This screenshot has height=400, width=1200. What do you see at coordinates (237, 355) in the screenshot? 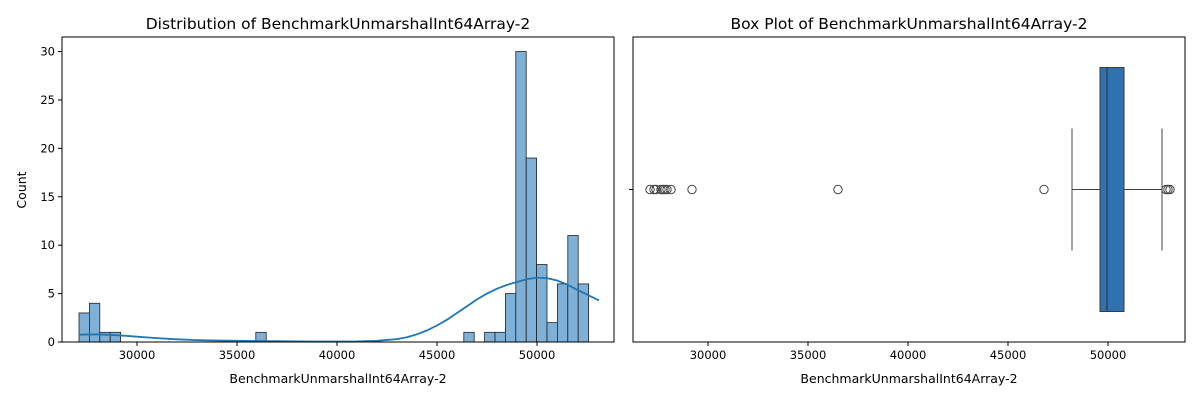
I see `histogram-x-tick-label: 35000` at bounding box center [237, 355].